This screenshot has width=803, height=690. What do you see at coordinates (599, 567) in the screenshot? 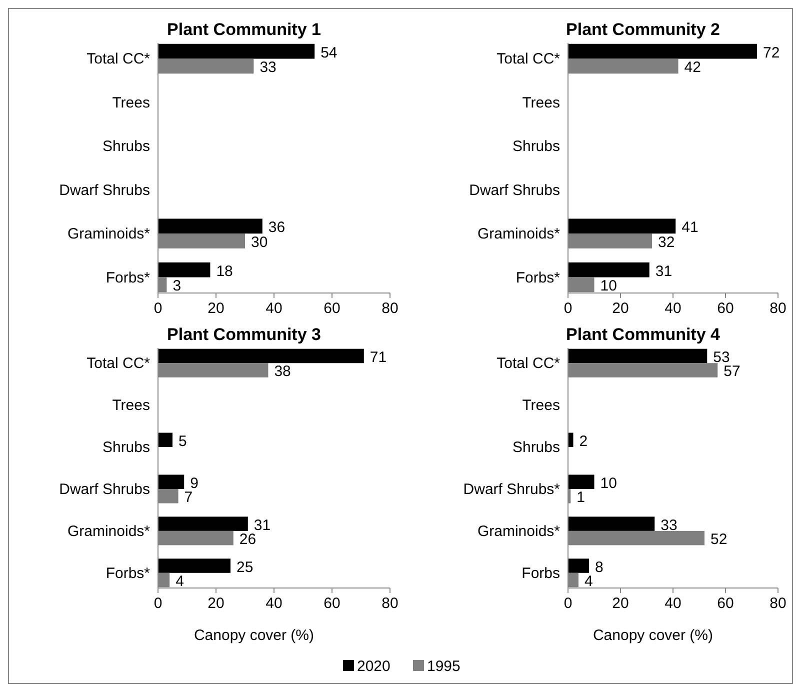
I see `data-label: 8` at bounding box center [599, 567].